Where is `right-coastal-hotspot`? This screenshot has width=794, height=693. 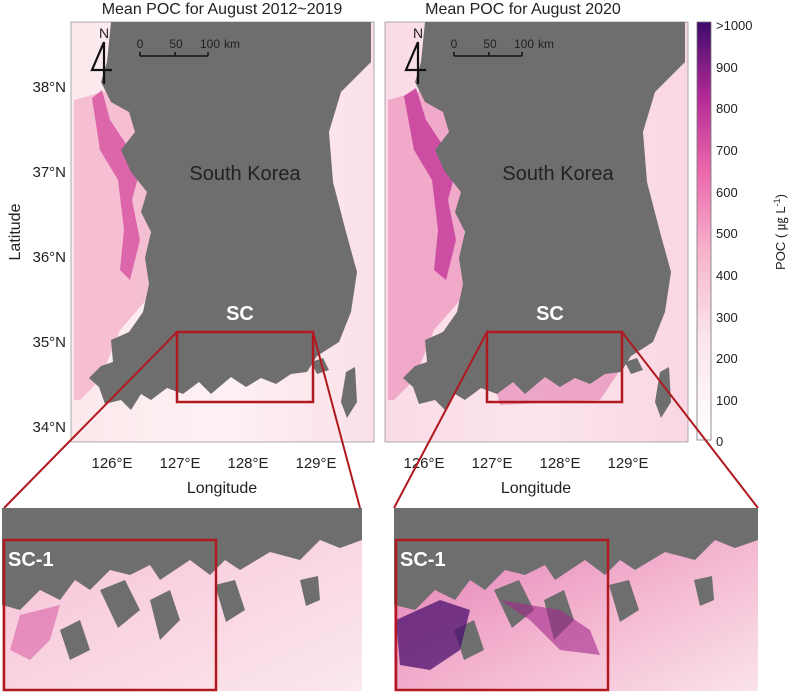
right-coastal-hotspot is located at coordinates (430, 184).